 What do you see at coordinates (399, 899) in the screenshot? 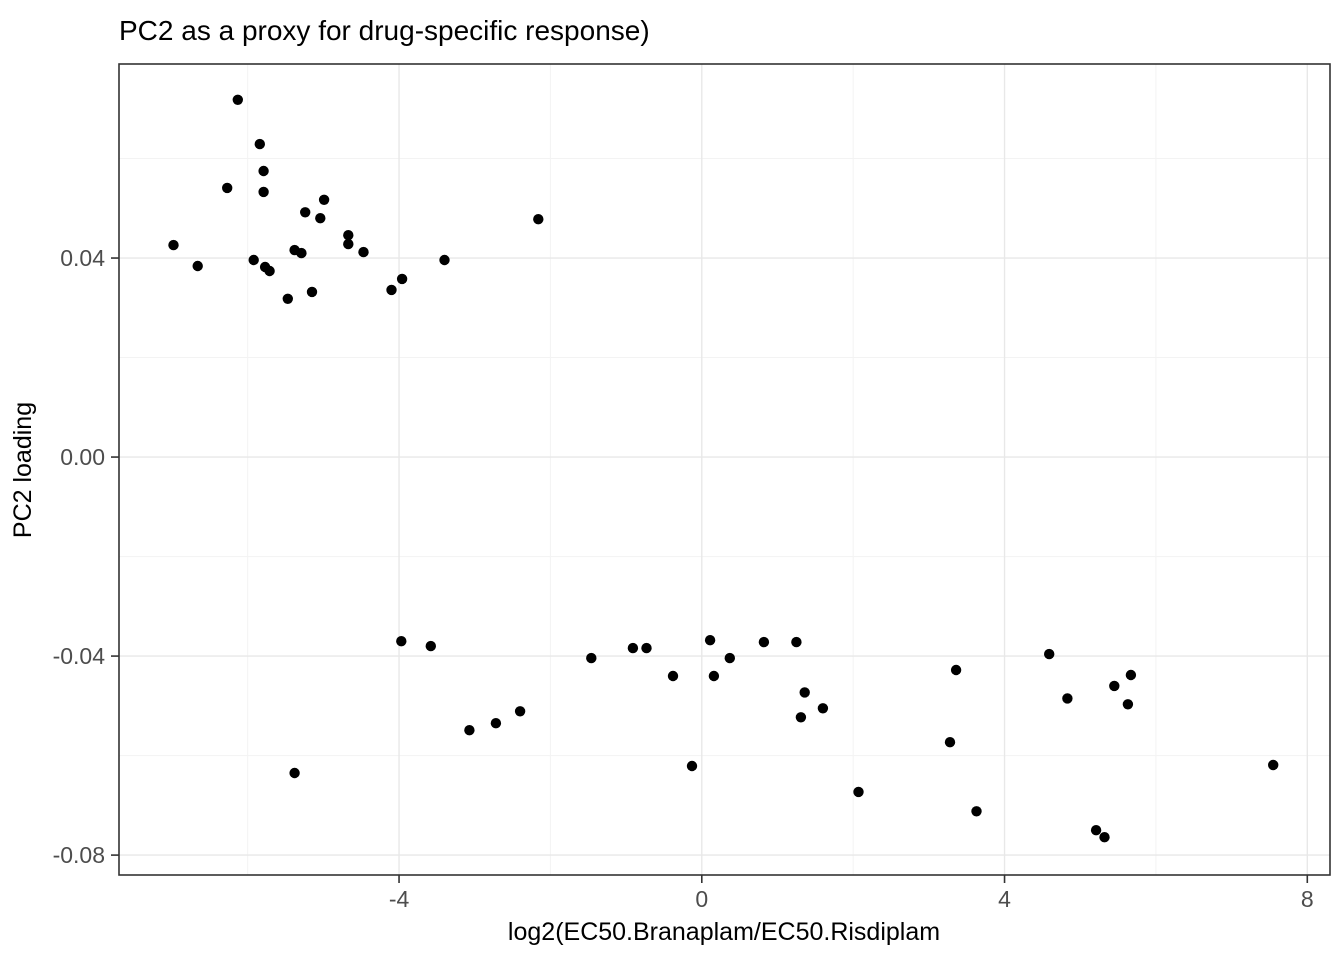
I see `x-tick-label: -4` at bounding box center [399, 899].